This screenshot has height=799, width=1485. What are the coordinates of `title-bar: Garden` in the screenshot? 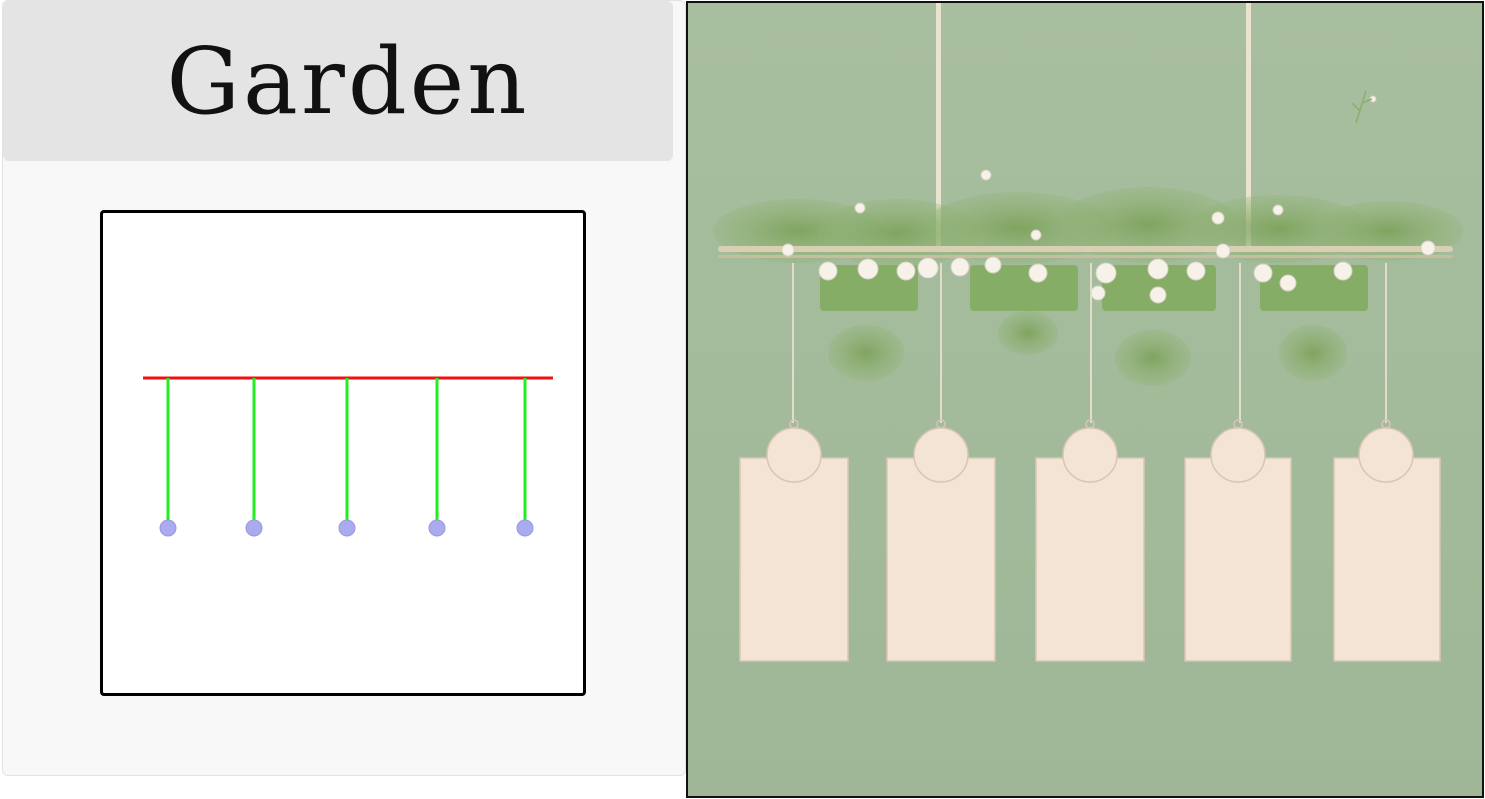 It's located at (338, 81).